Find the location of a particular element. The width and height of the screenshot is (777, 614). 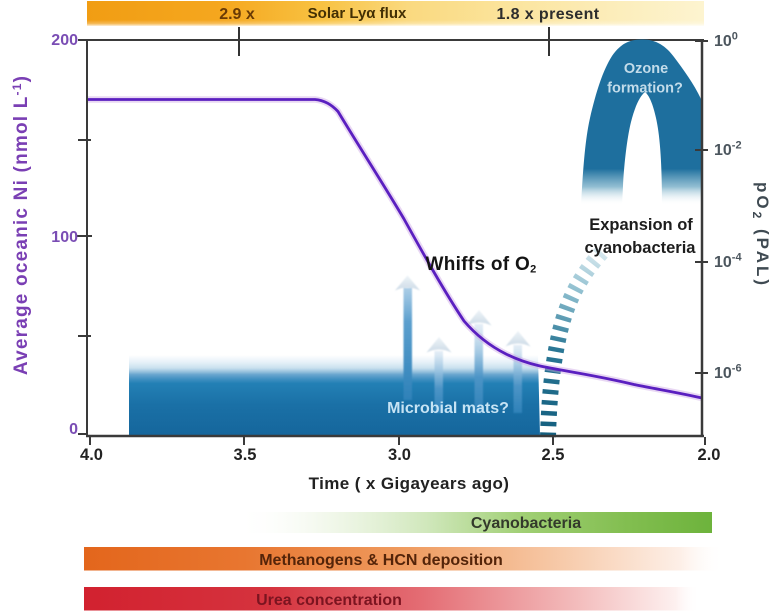

svg-text: Methanogens & HCN deposition is located at coordinates (381, 560).